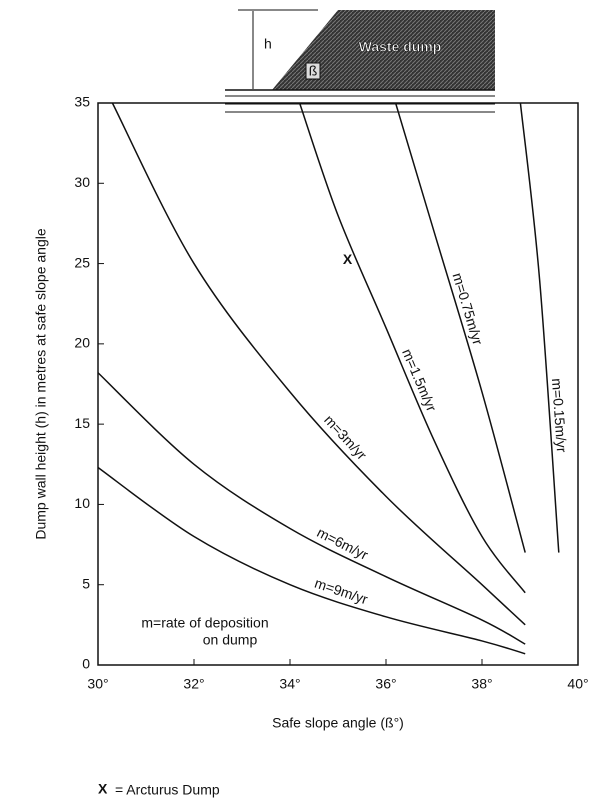  Describe the element at coordinates (82, 343) in the screenshot. I see `y-tick-label: 20` at that location.